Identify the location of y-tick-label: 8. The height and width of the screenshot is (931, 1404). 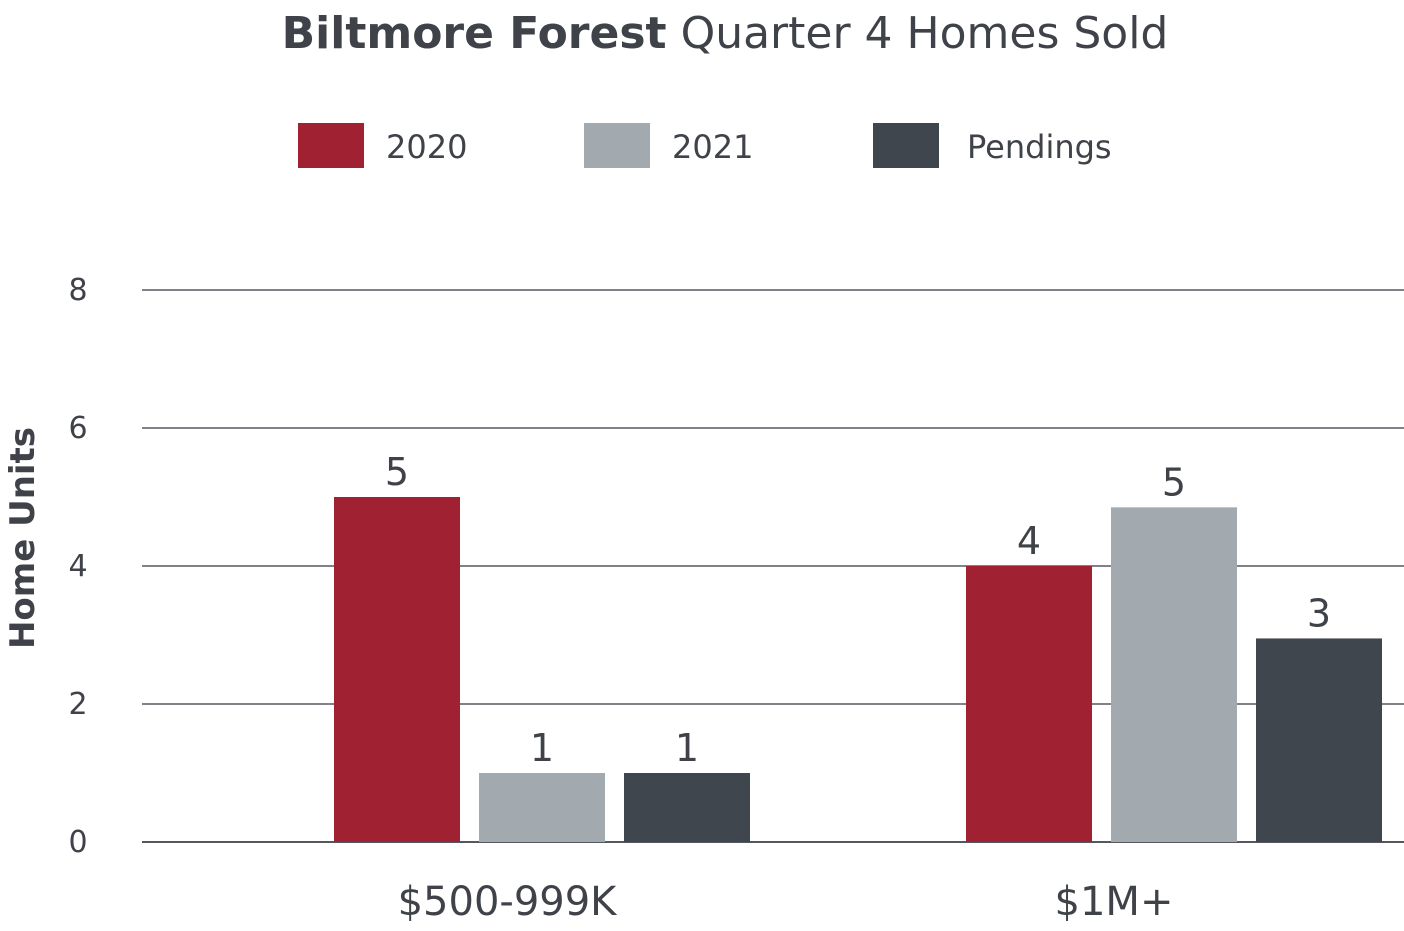
(77, 290).